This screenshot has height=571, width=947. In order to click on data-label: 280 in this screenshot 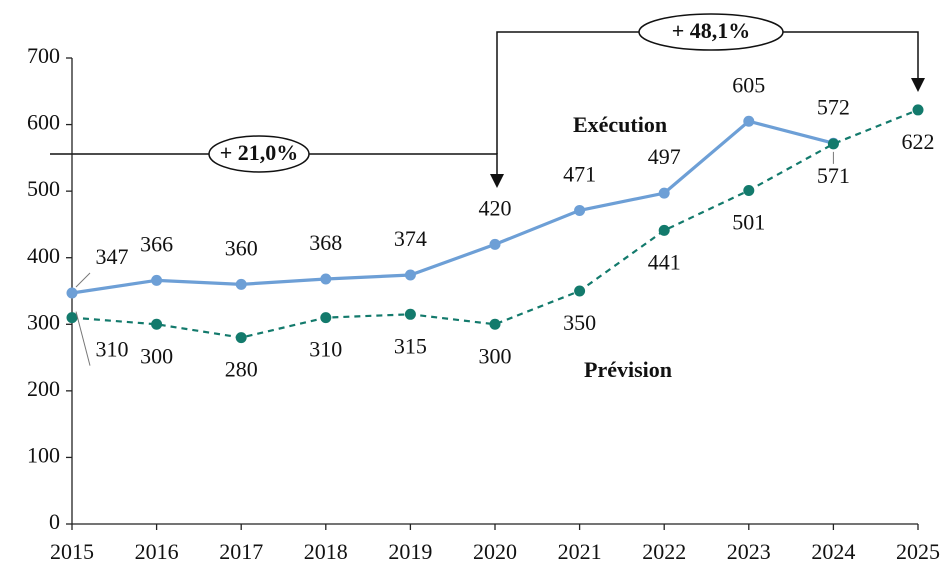, I will do `click(241, 369)`.